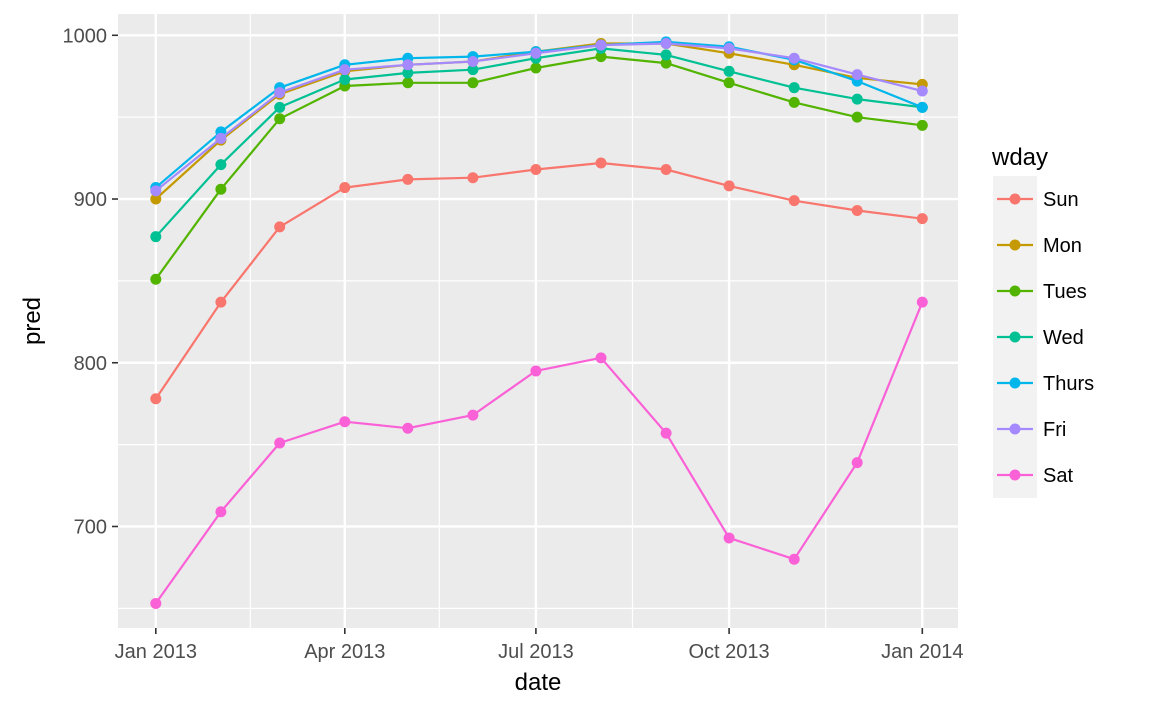  I want to click on legend-item: Fri, so click(1029, 429).